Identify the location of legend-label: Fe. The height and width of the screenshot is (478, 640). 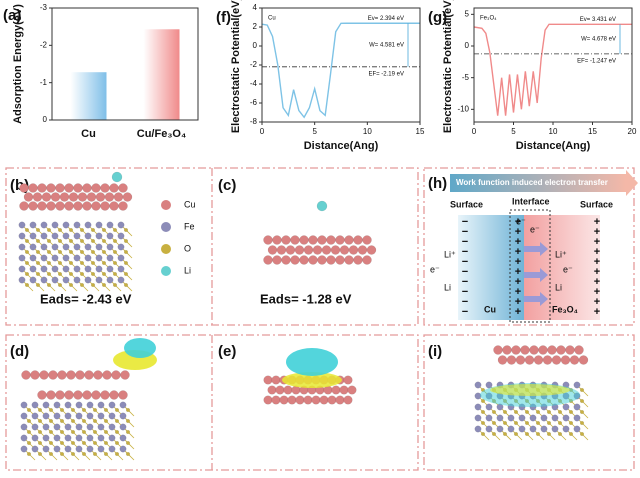
(189, 226).